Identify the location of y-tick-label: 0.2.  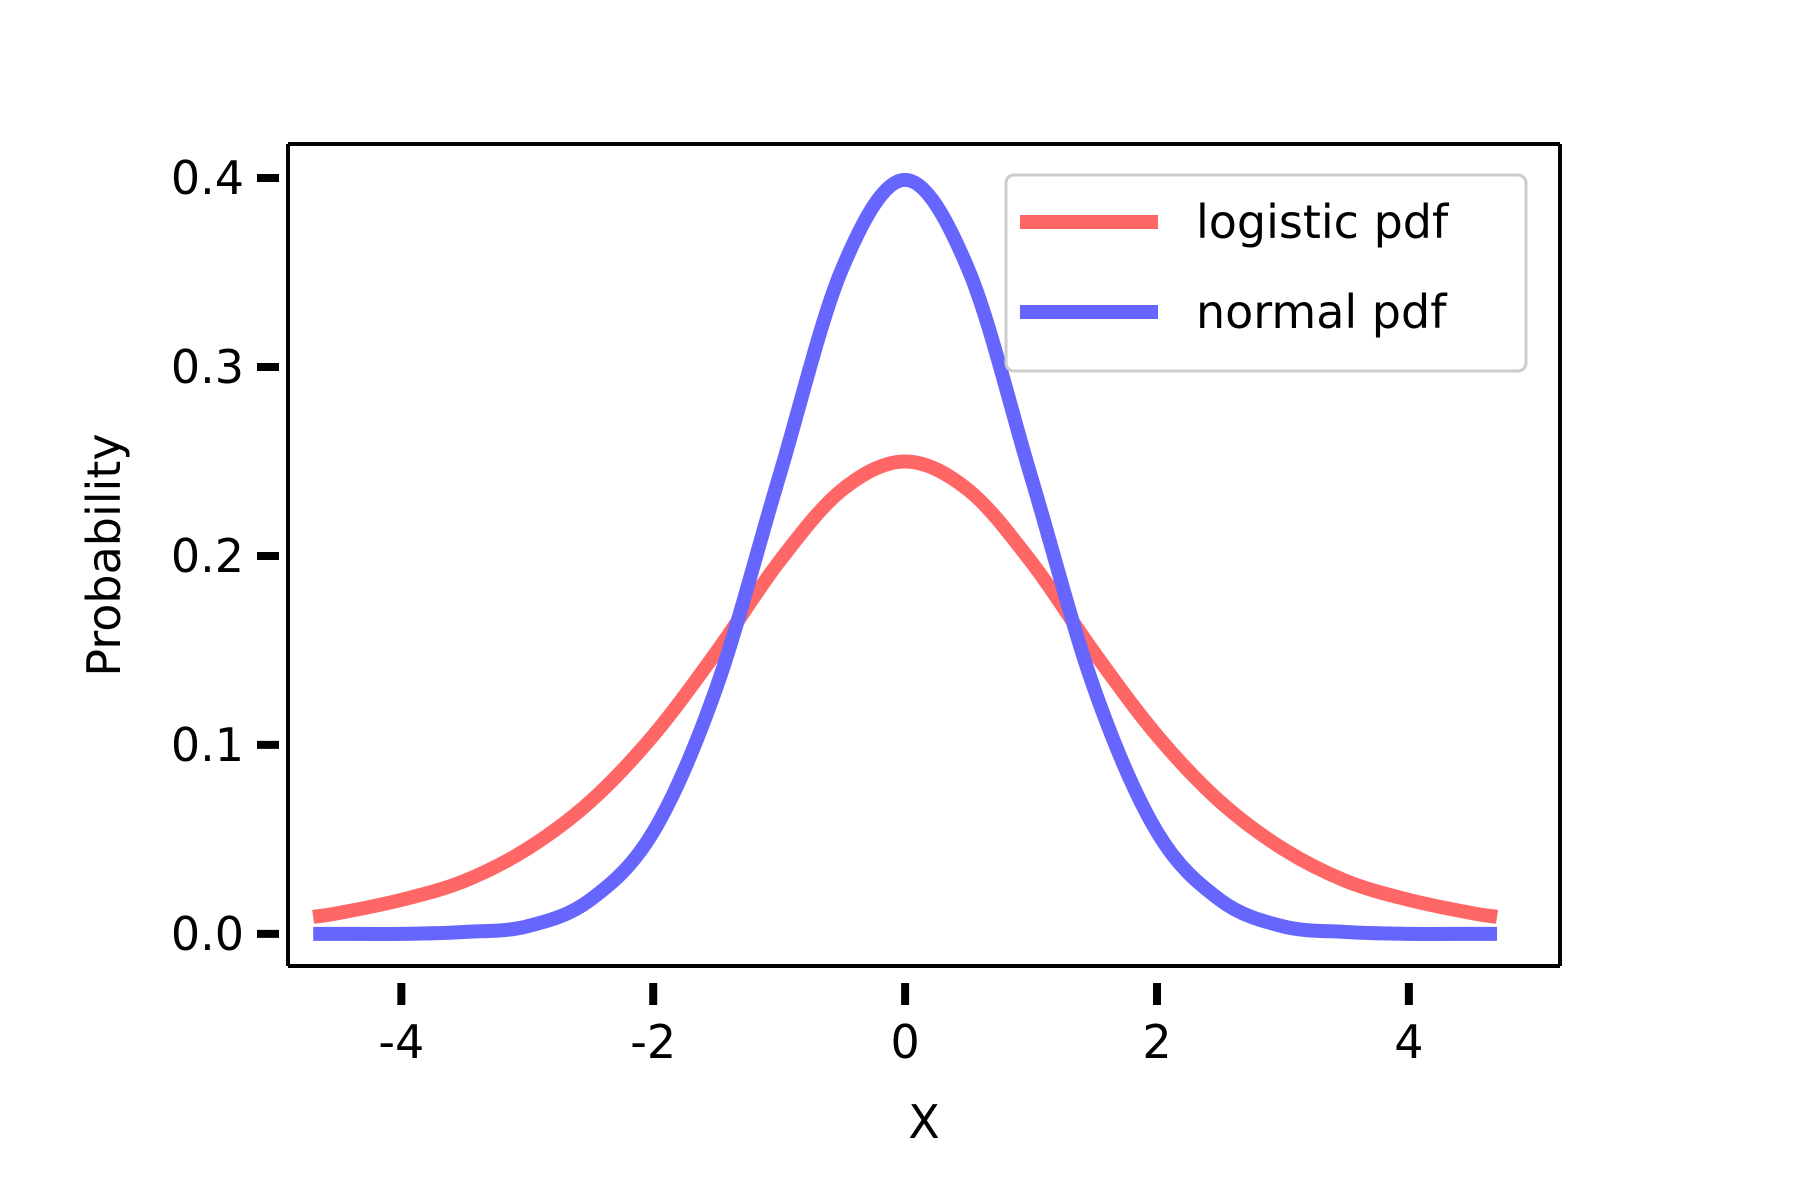
(207, 556).